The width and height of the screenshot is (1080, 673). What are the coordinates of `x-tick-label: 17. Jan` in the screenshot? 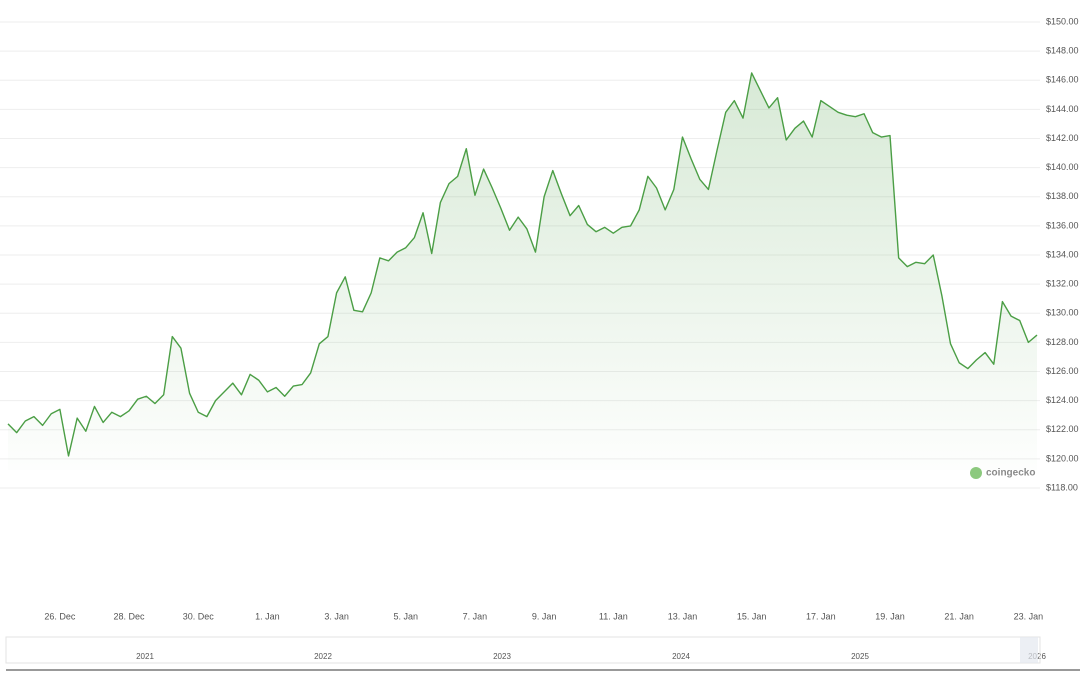 It's located at (821, 616).